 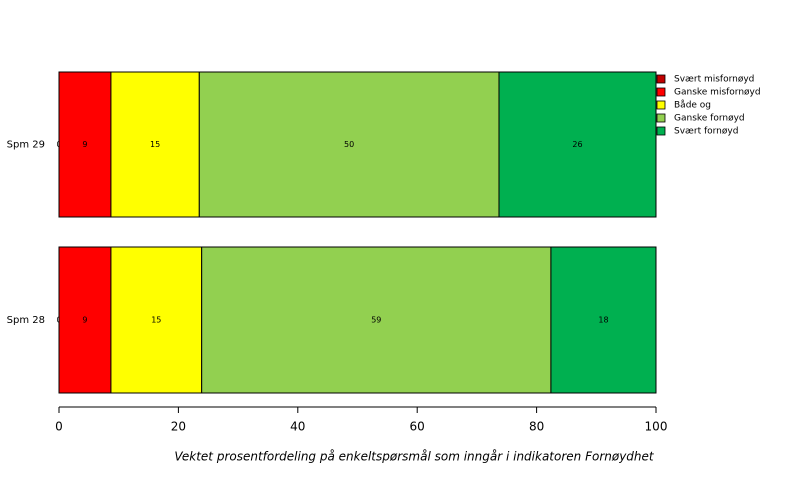 What do you see at coordinates (59, 427) in the screenshot?
I see `x-tick-label: 0` at bounding box center [59, 427].